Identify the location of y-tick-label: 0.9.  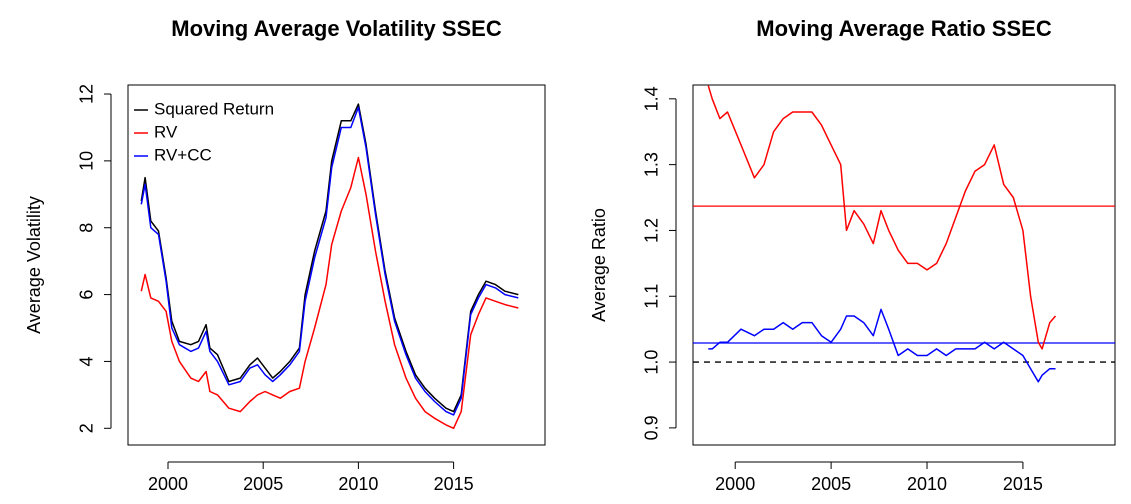
(652, 427).